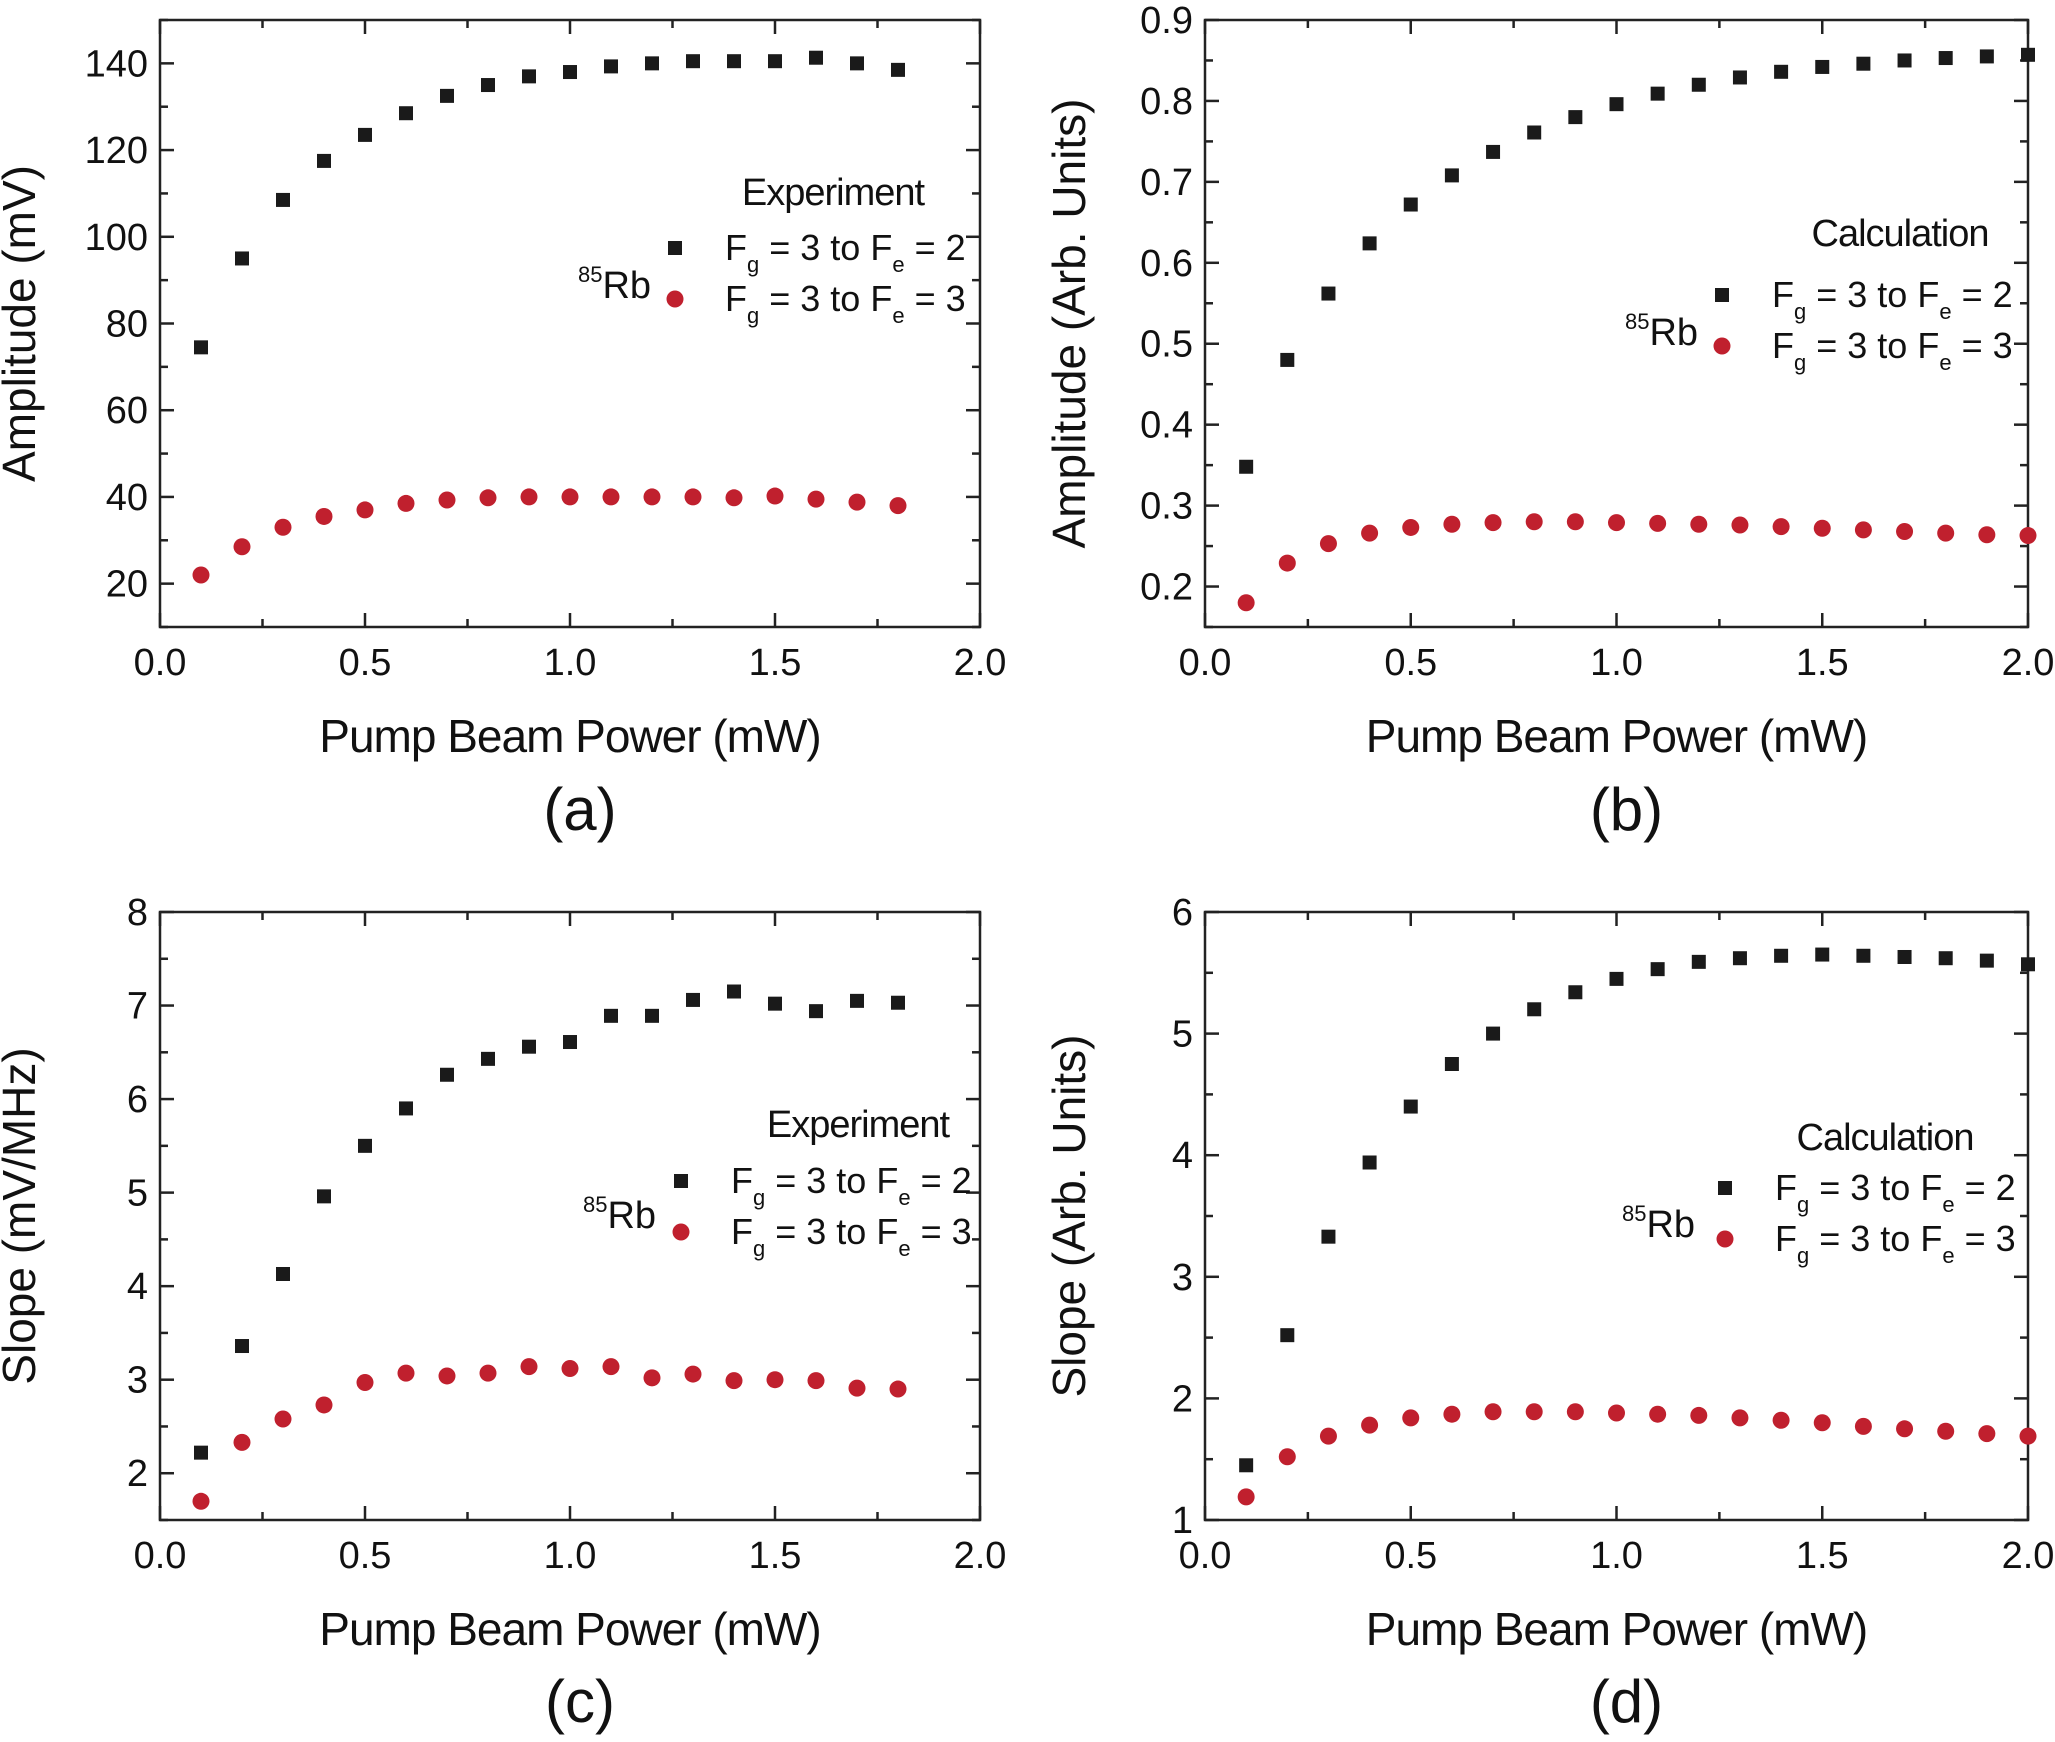  I want to click on panel-caption: (a), so click(579, 809).